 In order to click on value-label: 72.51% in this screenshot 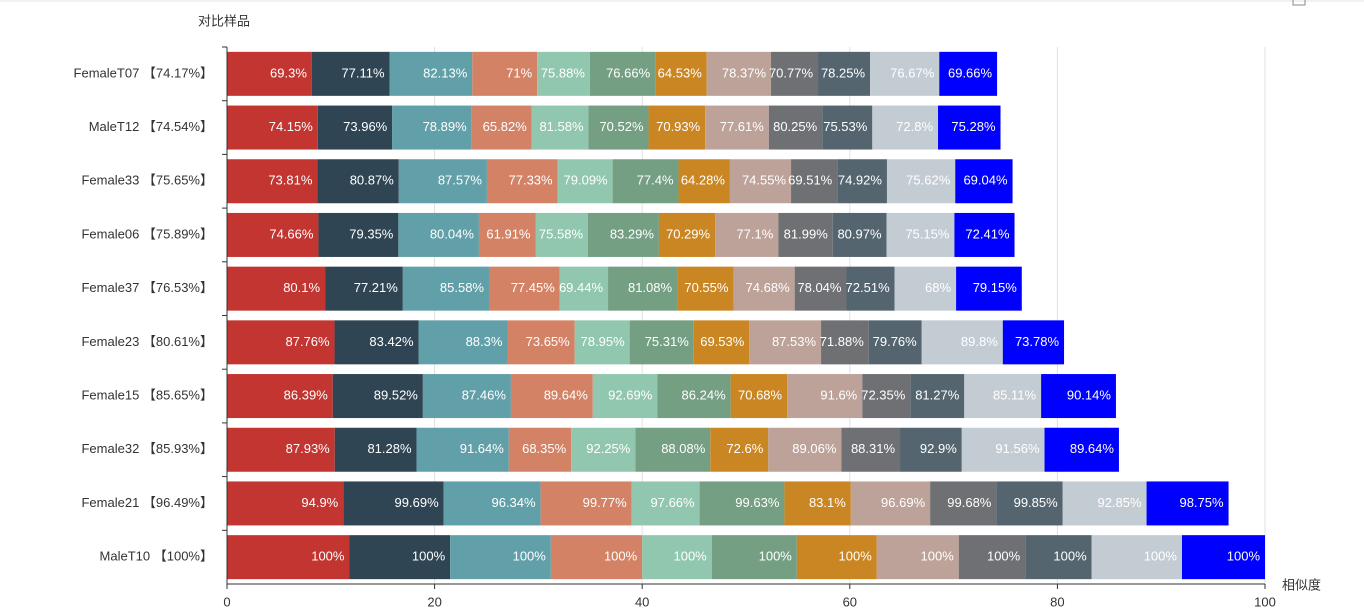, I will do `click(868, 287)`.